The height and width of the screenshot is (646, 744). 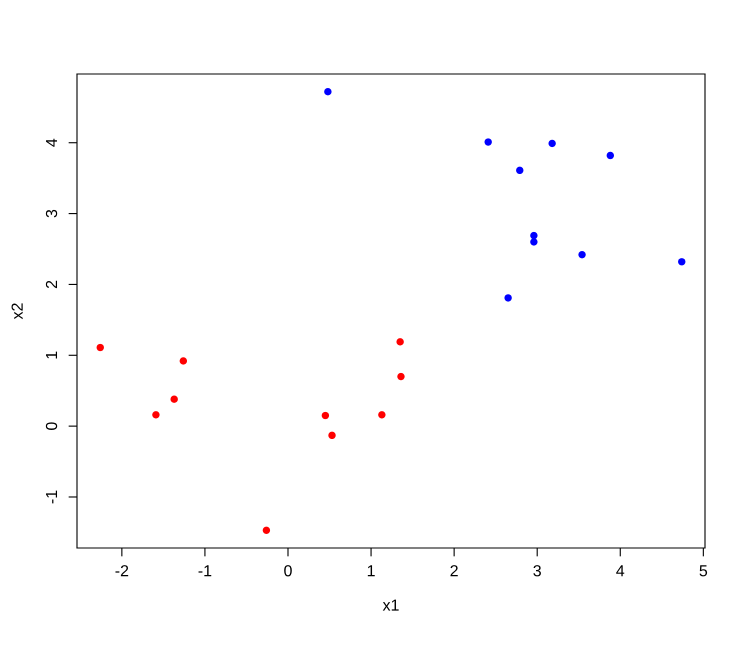 I want to click on x-tick-label: 3, so click(x=537, y=570).